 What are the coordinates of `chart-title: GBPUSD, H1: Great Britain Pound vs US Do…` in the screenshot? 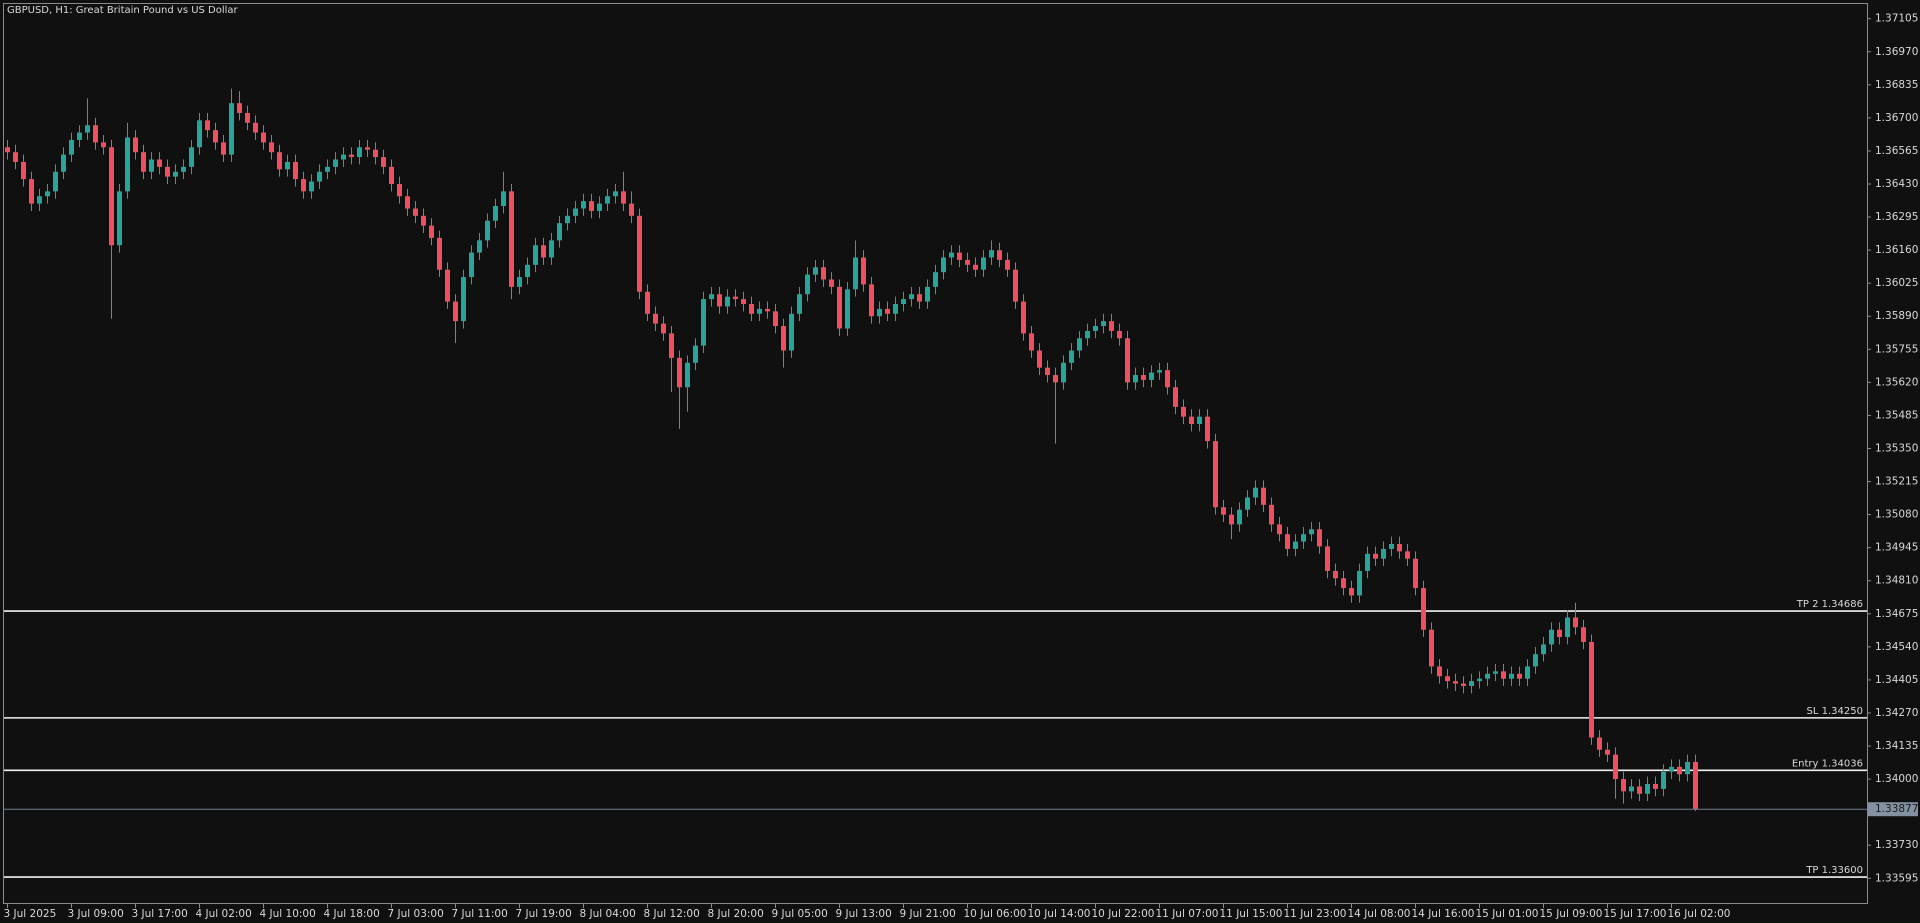 It's located at (123, 10).